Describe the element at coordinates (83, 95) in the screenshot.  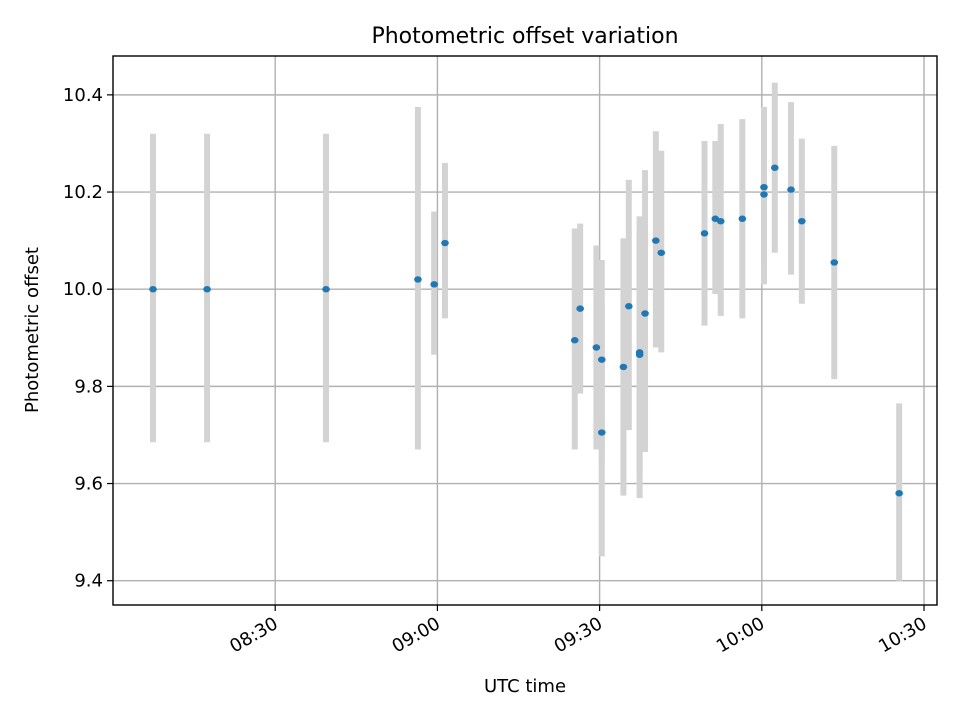
I see `y-tick-label: 10.4` at that location.